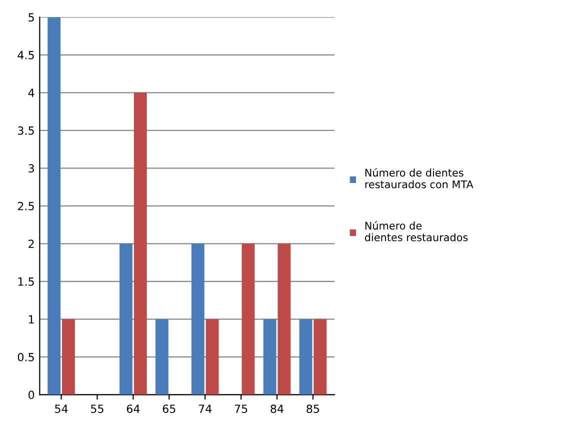  I want to click on y-tick-label: 3, so click(31, 168).